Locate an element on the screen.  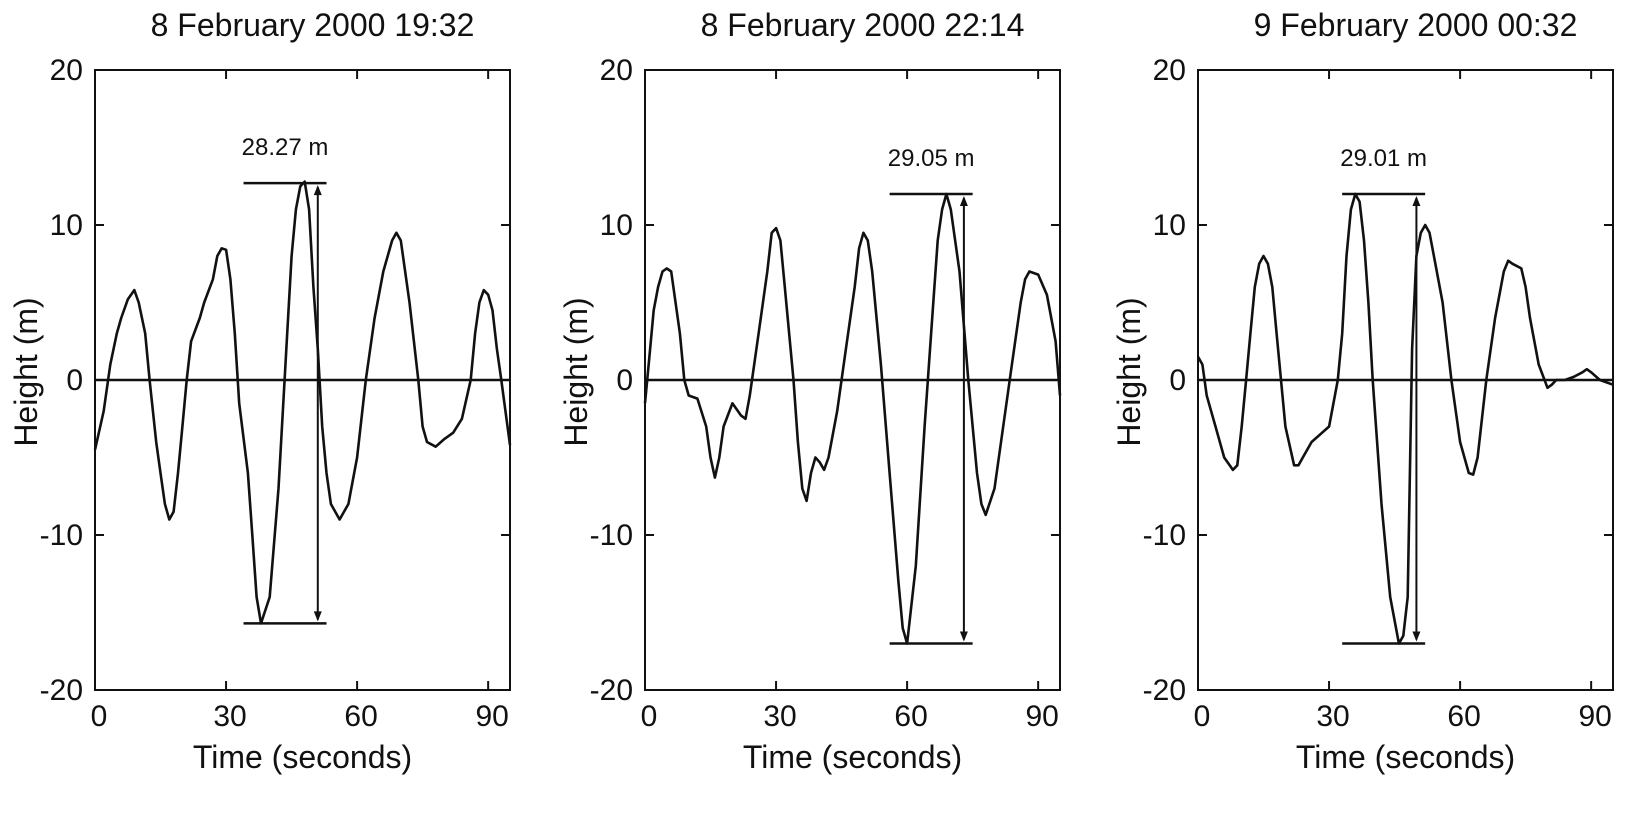
panel-title: 9 February 2000 00:32 is located at coordinates (1416, 25).